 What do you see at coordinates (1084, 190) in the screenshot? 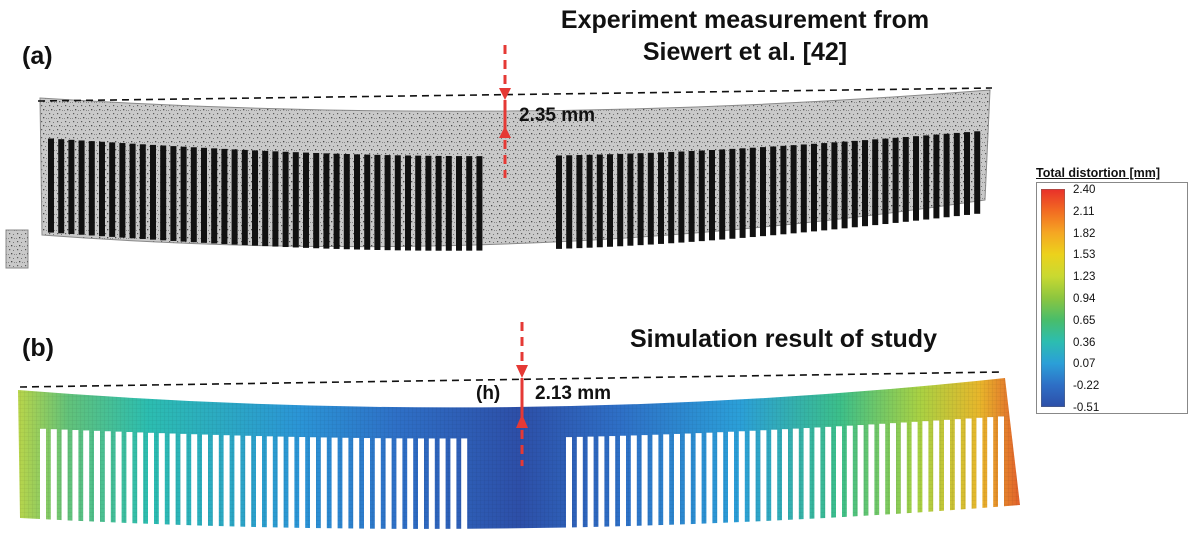
I see `legend-tick-label: 2.40` at bounding box center [1084, 190].